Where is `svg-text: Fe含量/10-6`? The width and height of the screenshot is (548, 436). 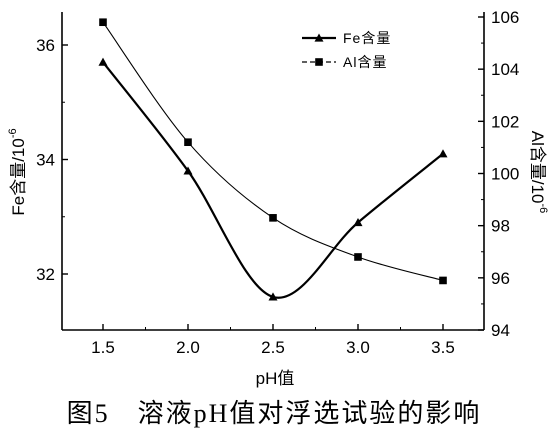
svg-text: Fe含量/10-6 is located at coordinates (17, 171).